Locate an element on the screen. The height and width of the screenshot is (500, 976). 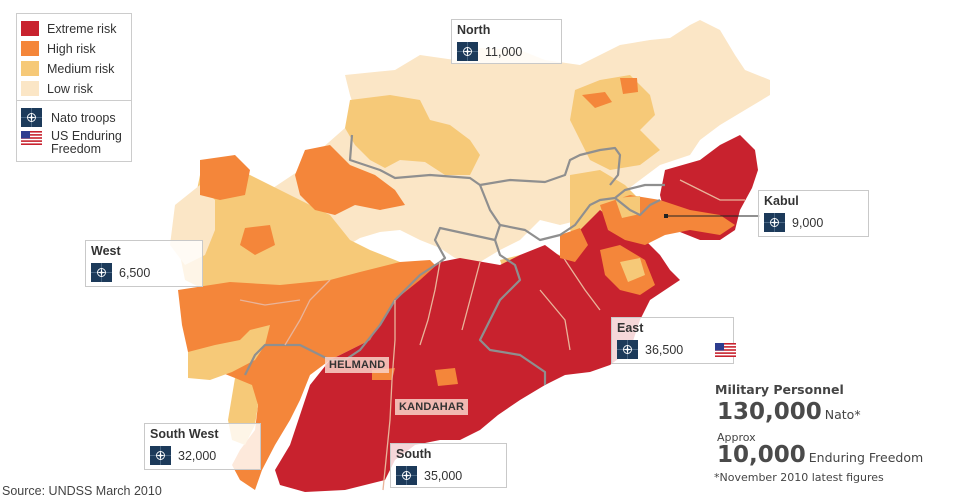
region-name: South West is located at coordinates (184, 434).